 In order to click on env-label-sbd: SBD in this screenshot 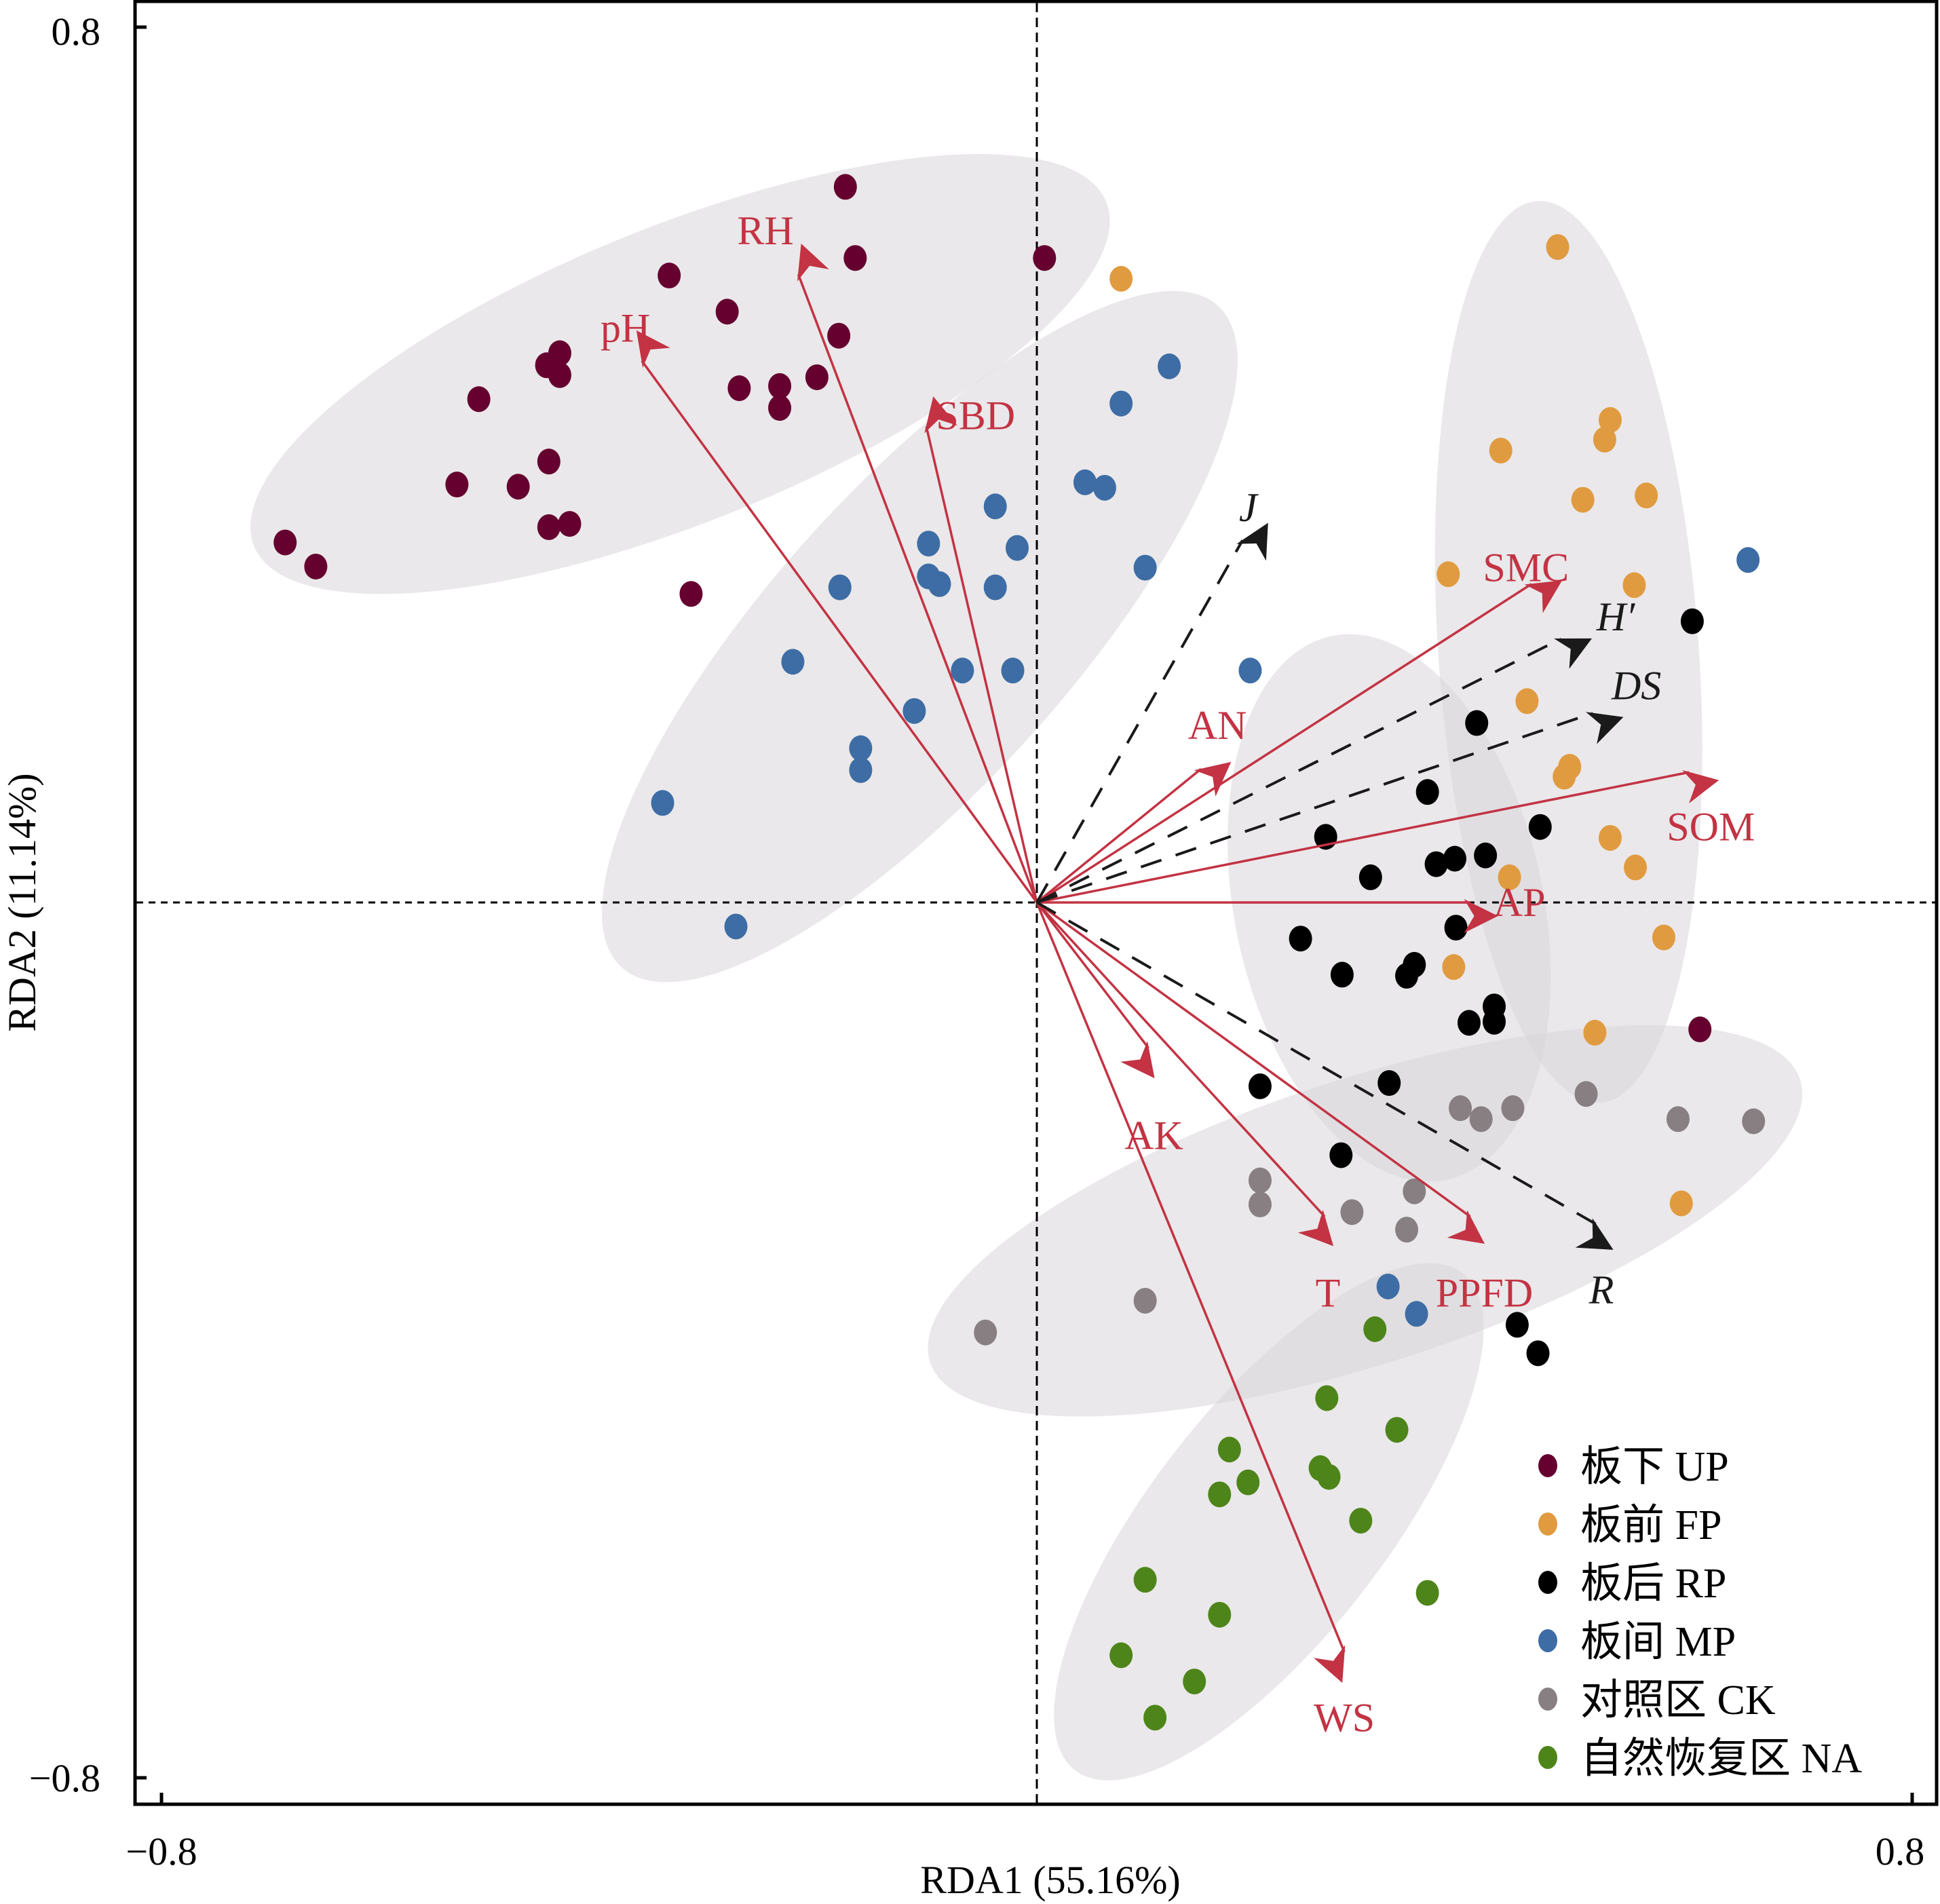, I will do `click(976, 415)`.